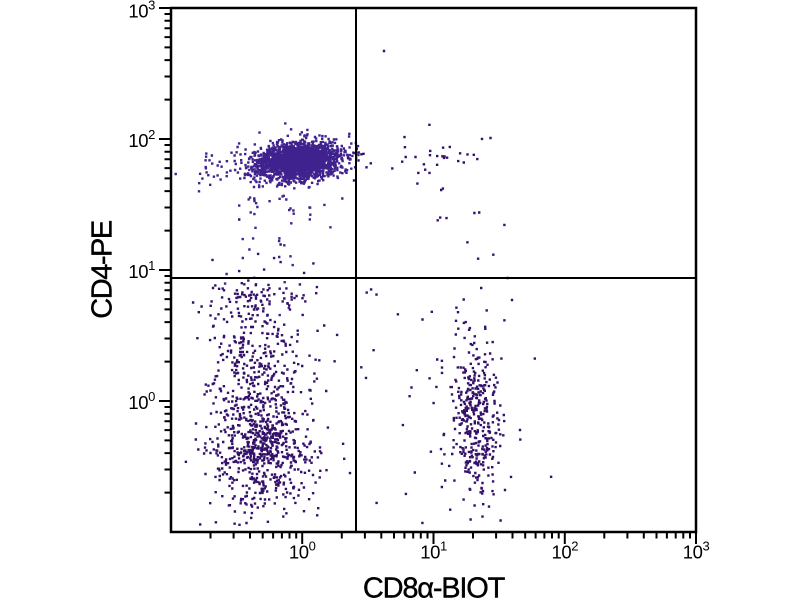  I want to click on svg-text: 10³, so click(696, 551).